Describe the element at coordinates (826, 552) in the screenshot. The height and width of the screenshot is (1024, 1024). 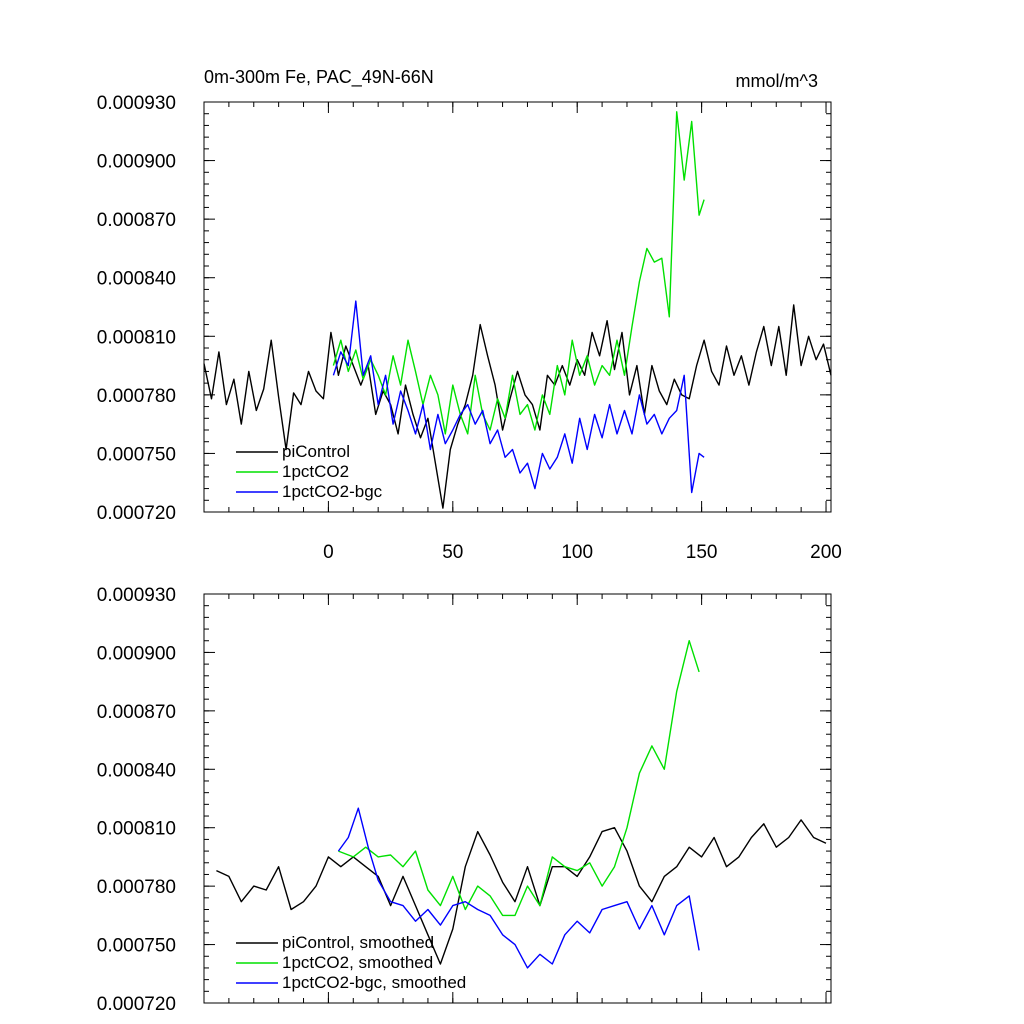
I see `top-x-tick-label: 200` at that location.